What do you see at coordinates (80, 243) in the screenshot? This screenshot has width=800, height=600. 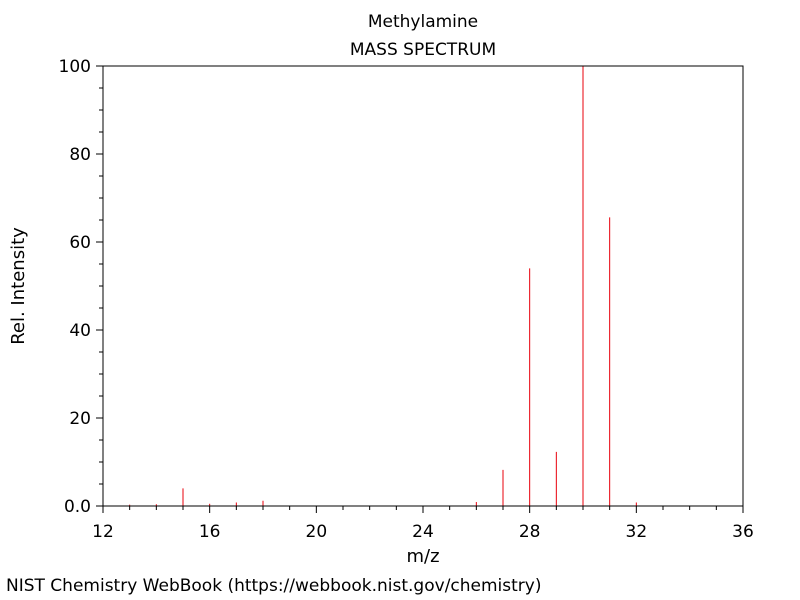 I see `y-tick-label: 60` at bounding box center [80, 243].